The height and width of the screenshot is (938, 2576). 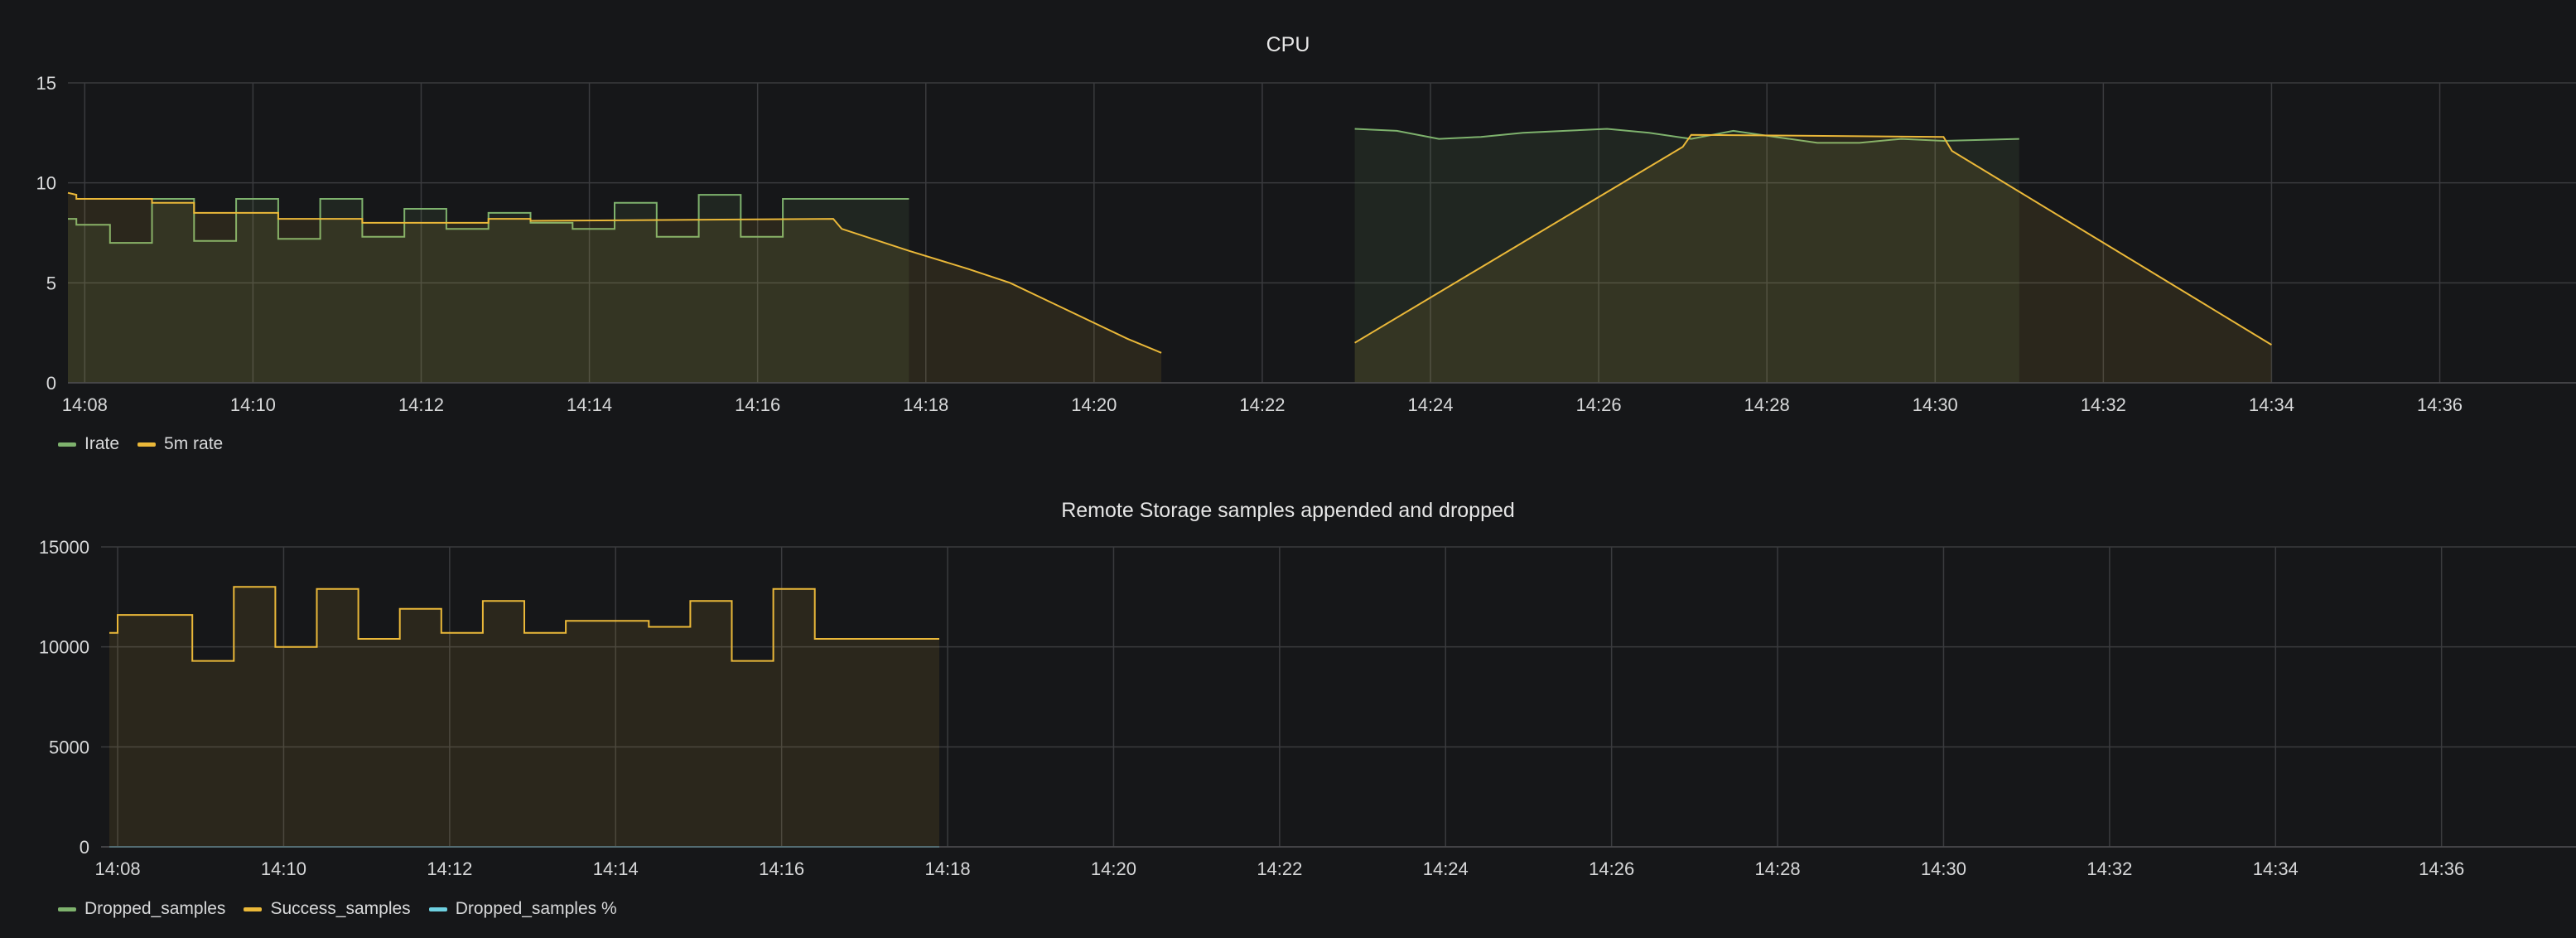 What do you see at coordinates (69, 747) in the screenshot?
I see `y-tick-label: 5000` at bounding box center [69, 747].